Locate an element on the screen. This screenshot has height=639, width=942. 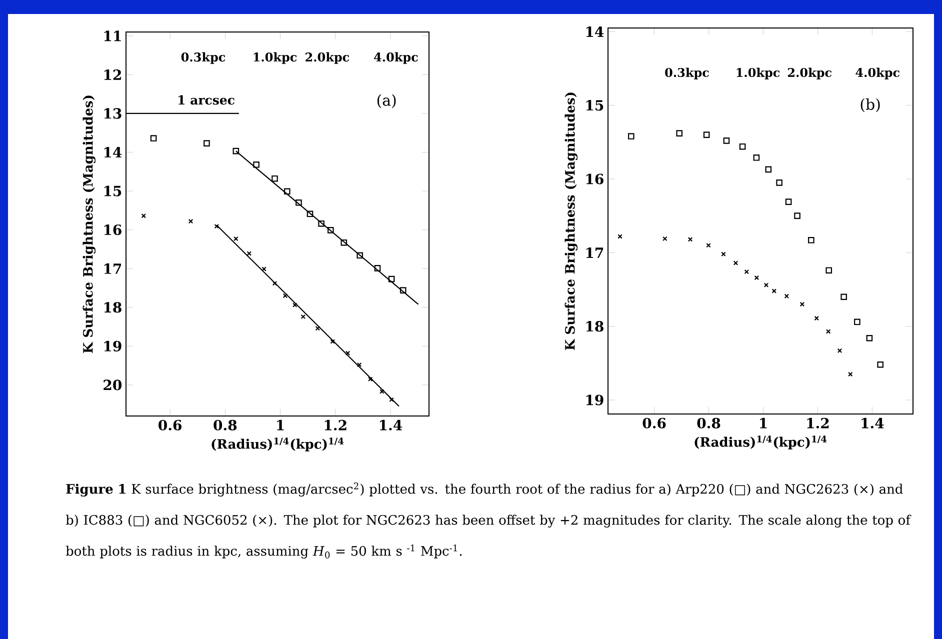
x-tick-label: 1 is located at coordinates (763, 423).